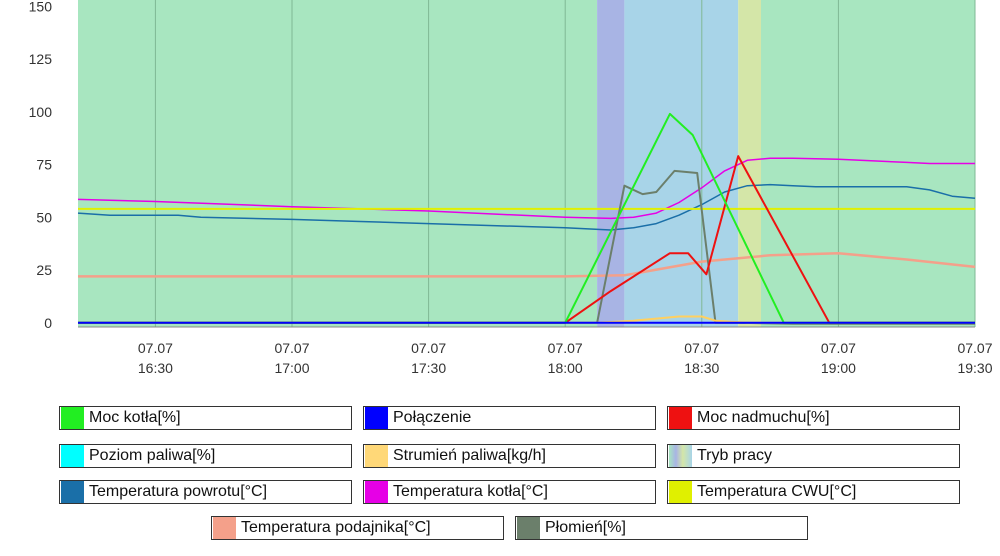  I want to click on y-axis: 0 25 50 75 100 125 150, so click(41, 165).